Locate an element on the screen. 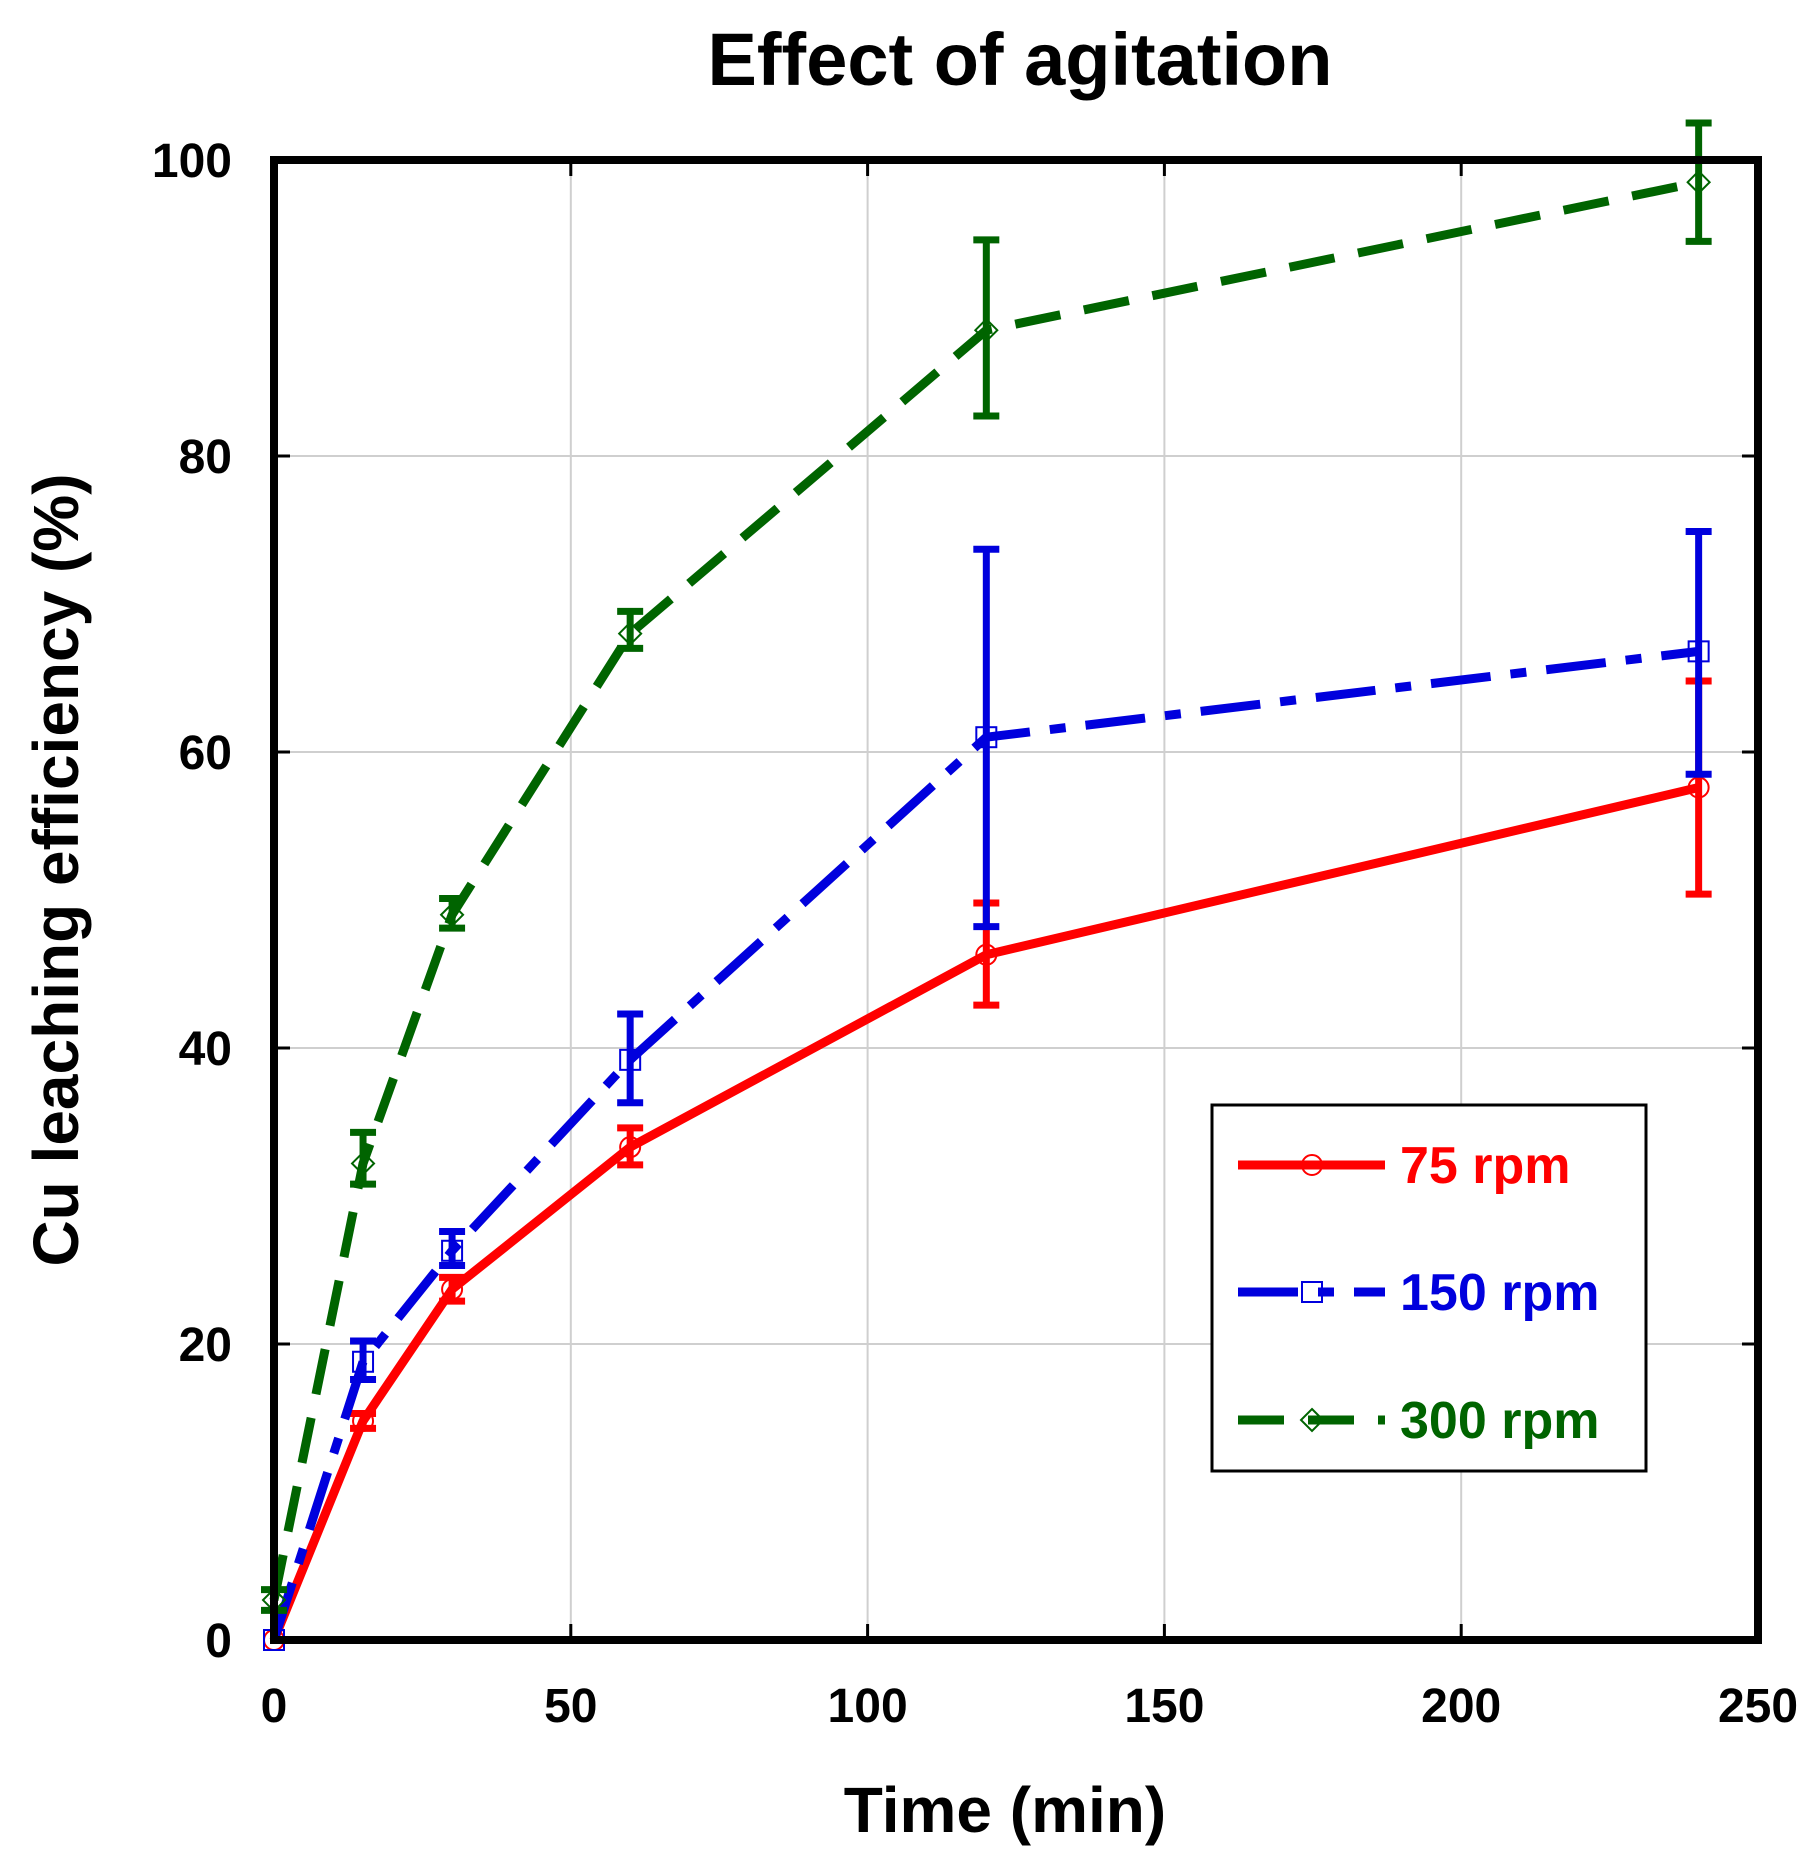  y-tick-label: 20 is located at coordinates (205, 1345).